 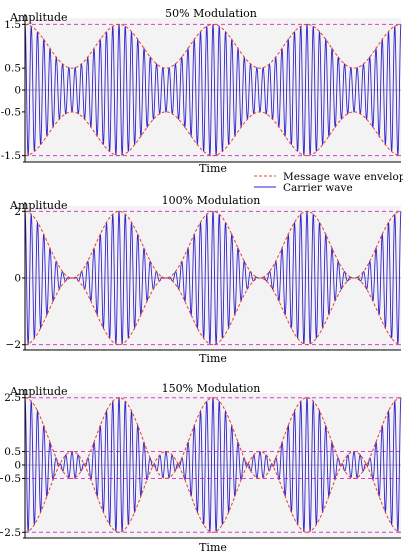 I want to click on y-tick-label: −2.5, so click(x=10, y=533).